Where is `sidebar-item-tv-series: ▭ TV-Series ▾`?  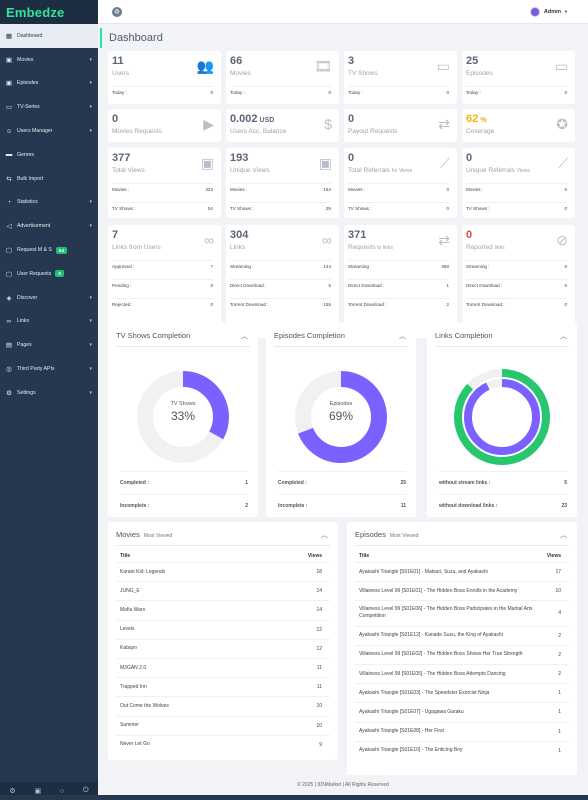 sidebar-item-tv-series: ▭ TV-Series ▾ is located at coordinates (49, 107).